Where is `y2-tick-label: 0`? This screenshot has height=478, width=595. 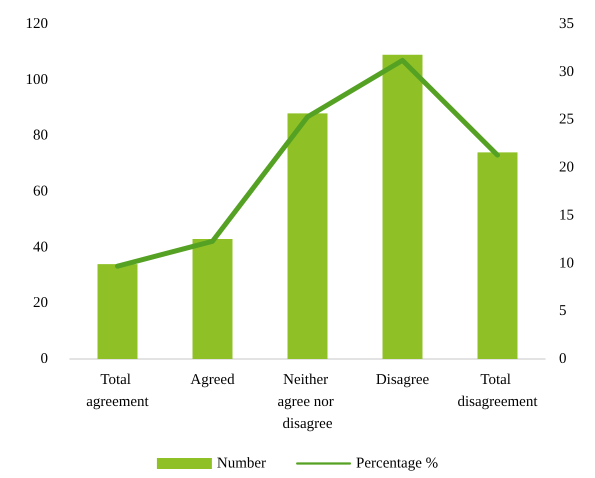 y2-tick-label: 0 is located at coordinates (562, 359).